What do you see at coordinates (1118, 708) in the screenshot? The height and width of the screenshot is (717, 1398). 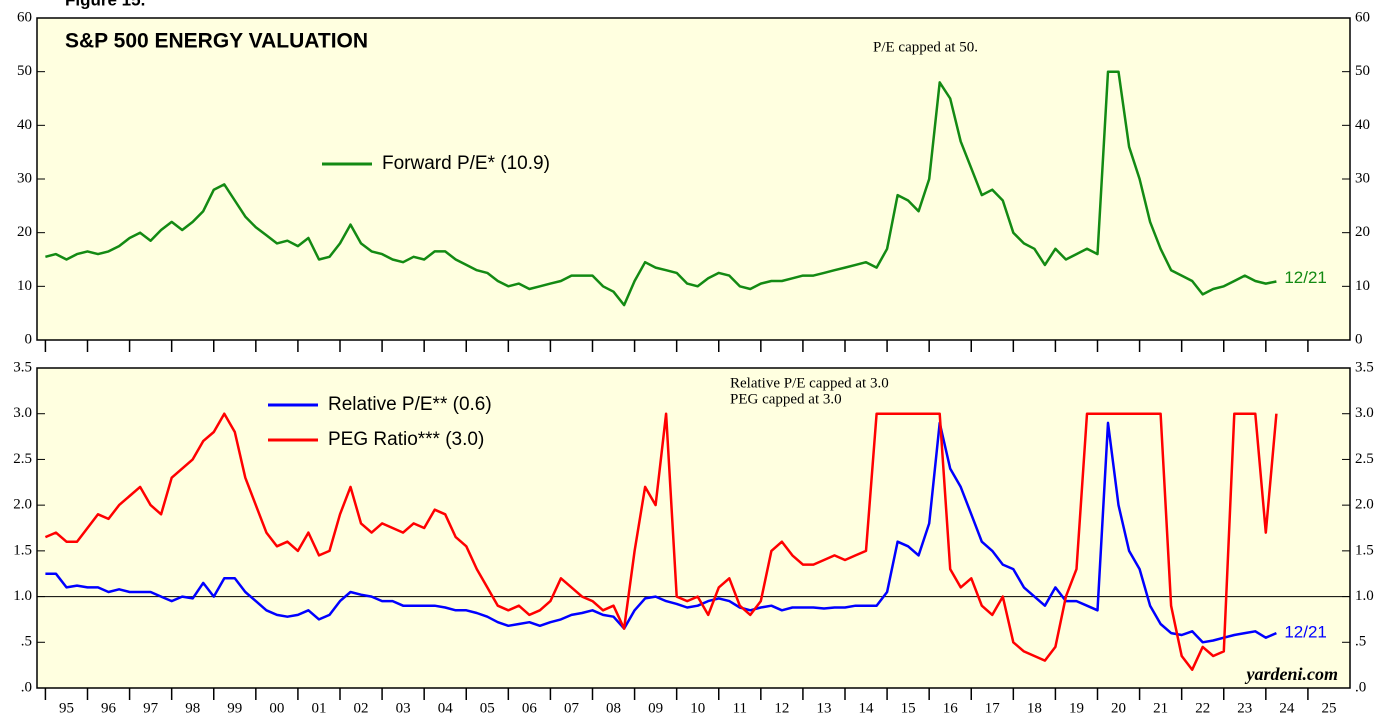 I see `x-tick-label: 20` at bounding box center [1118, 708].